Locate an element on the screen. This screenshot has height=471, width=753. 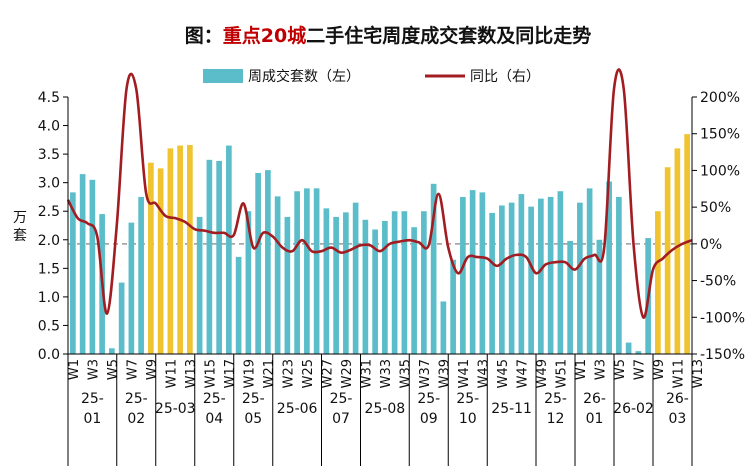
y-axis-left: 0.0 0.5 1.0 1.5 2.0 2.5 3.0 3.5 4.0 4.5 is located at coordinates (53, 226).